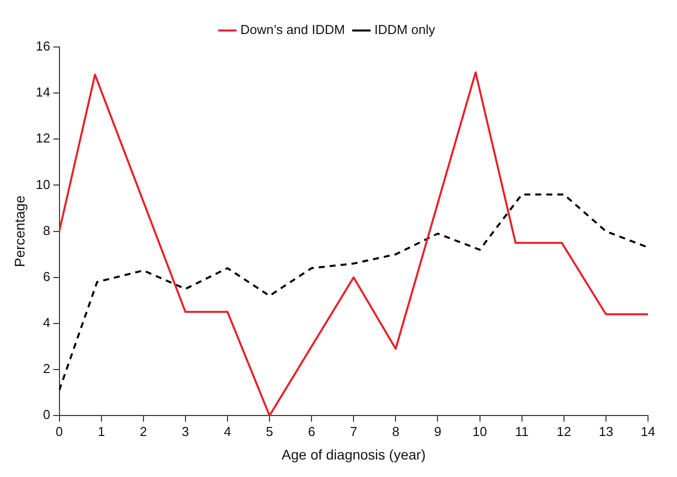 The width and height of the screenshot is (677, 477). What do you see at coordinates (186, 431) in the screenshot?
I see `x-tick-label: 3` at bounding box center [186, 431].